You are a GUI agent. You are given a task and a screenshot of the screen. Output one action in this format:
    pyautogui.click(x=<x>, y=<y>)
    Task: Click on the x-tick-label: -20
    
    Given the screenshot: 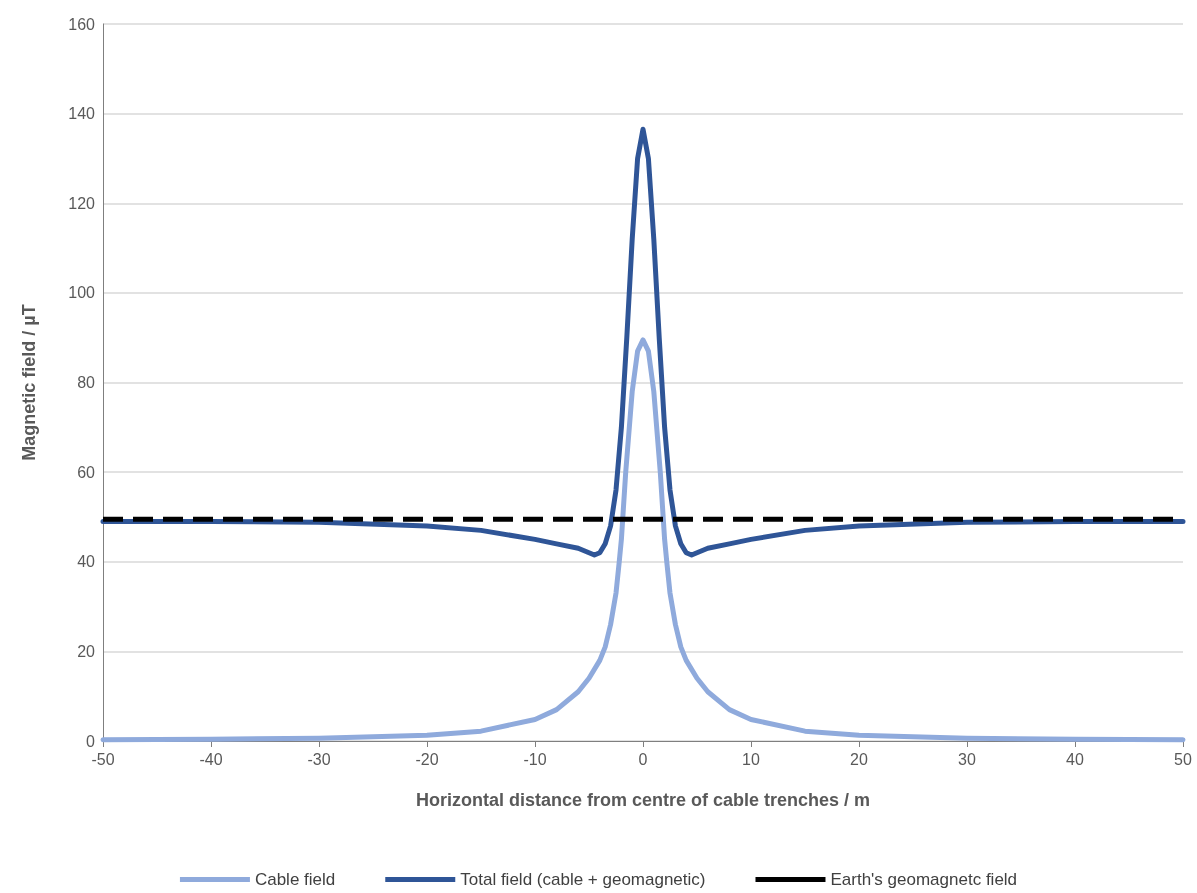 What is the action you would take?
    pyautogui.click(x=427, y=759)
    